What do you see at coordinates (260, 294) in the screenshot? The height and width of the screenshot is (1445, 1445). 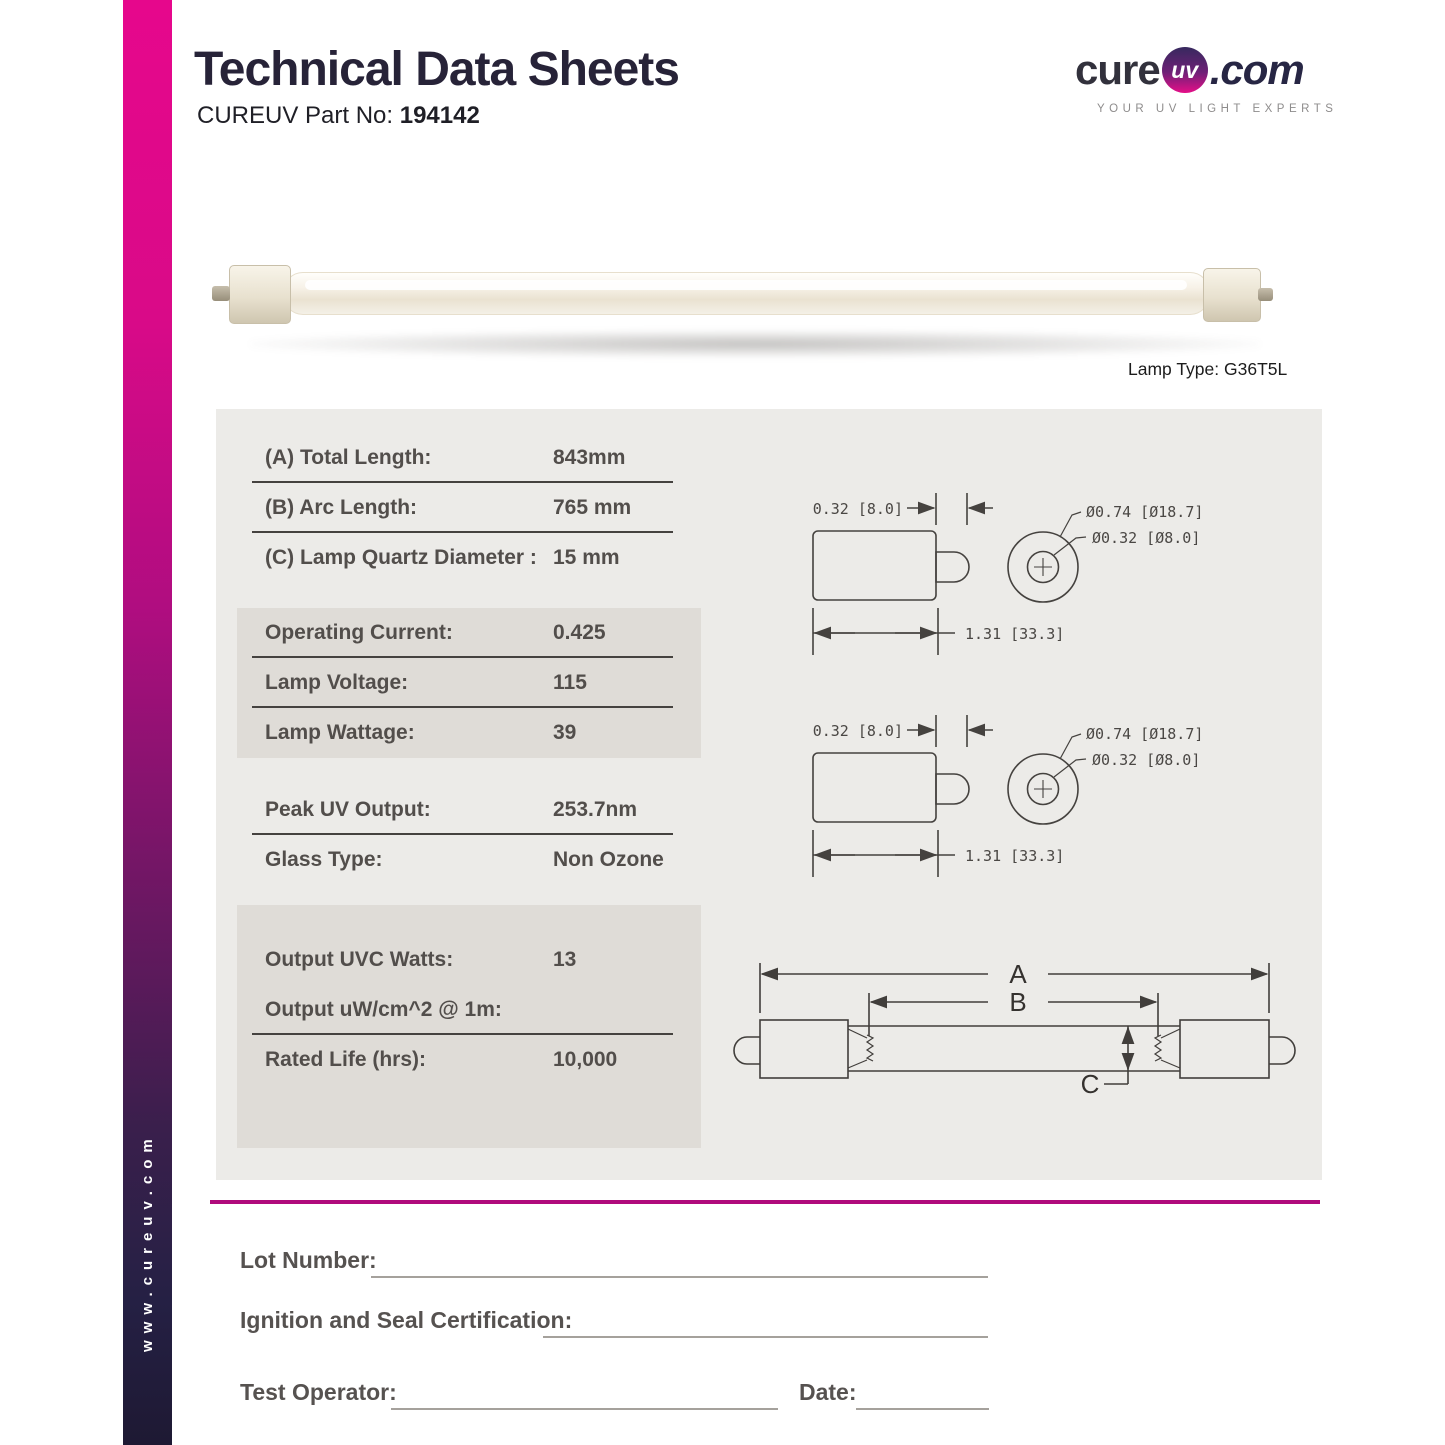 I see `lamp-photo-left-cap` at bounding box center [260, 294].